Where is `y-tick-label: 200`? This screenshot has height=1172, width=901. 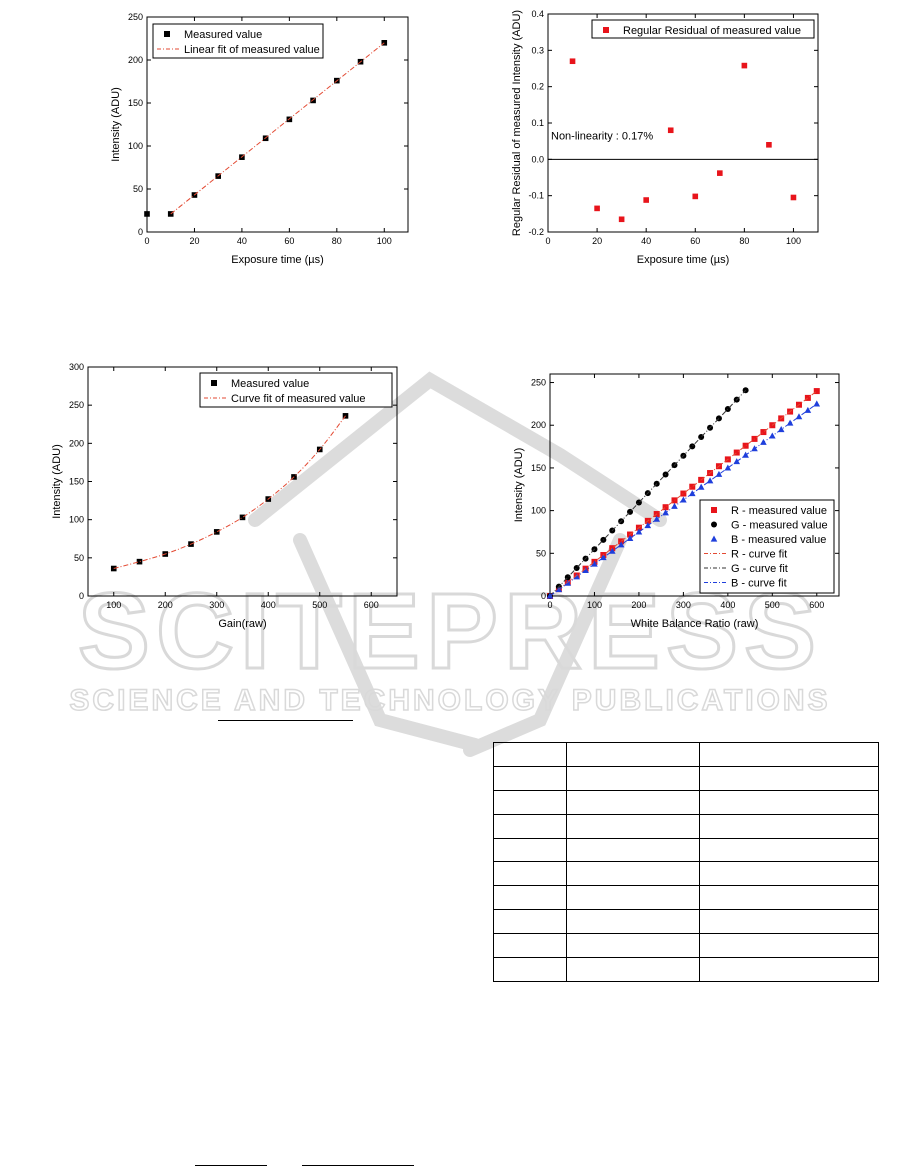 y-tick-label: 200 is located at coordinates (538, 425).